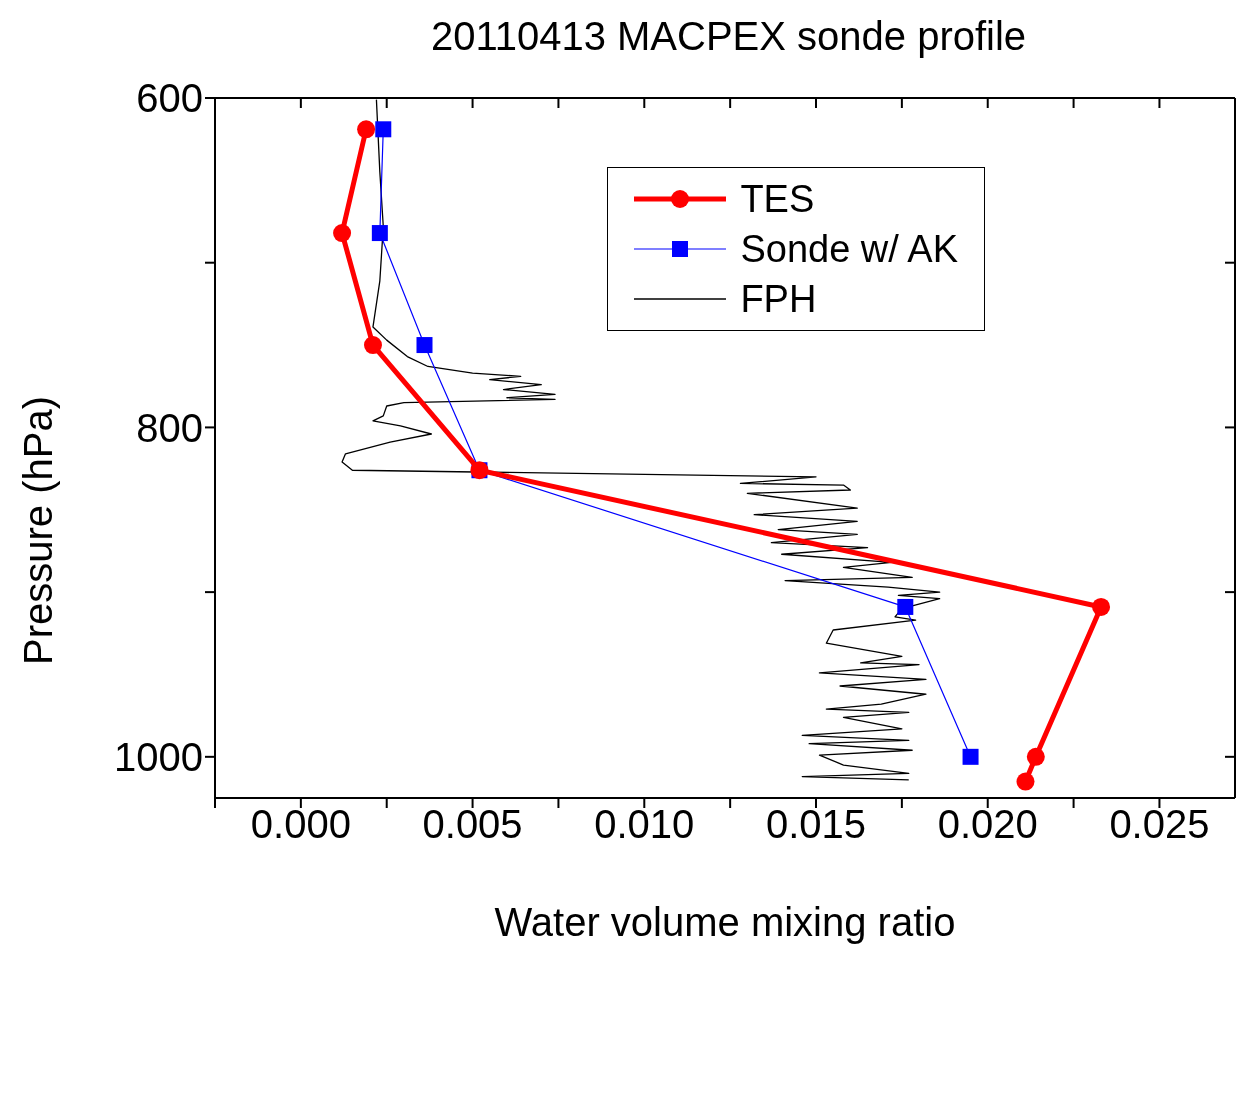 This screenshot has width=1237, height=1114. Describe the element at coordinates (987, 824) in the screenshot. I see `x-tick-label: 0.020` at that location.